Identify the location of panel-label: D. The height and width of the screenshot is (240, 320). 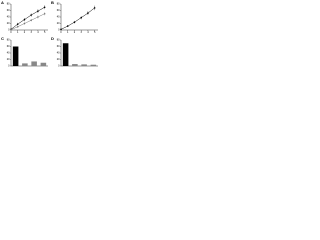
(52, 38).